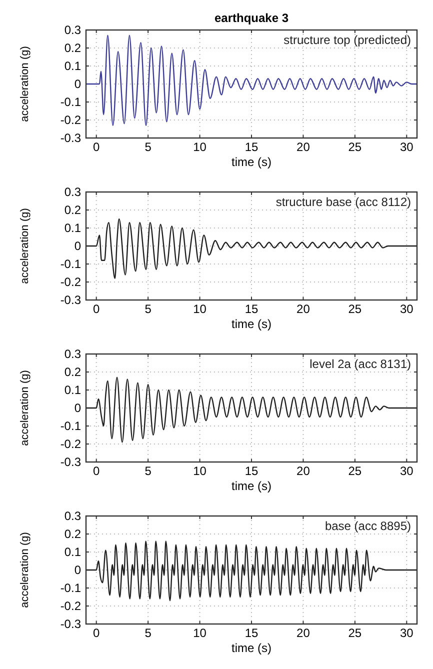  What do you see at coordinates (361, 364) in the screenshot?
I see `annotation: level 2a (acc 8131)` at bounding box center [361, 364].